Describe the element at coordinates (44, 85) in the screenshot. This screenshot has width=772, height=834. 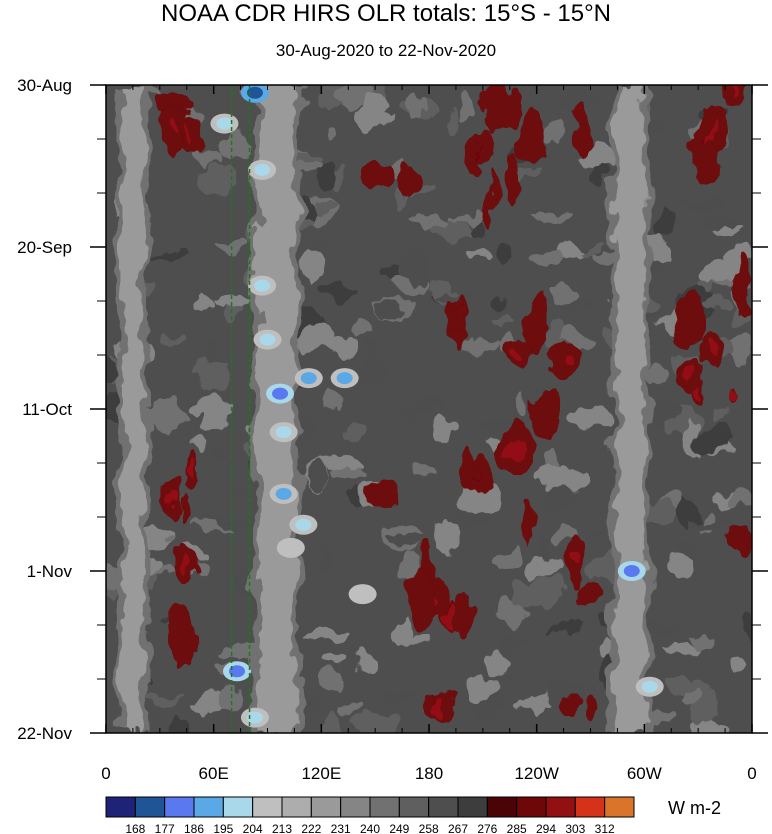
I see `y-tick-label: 30-Aug` at that location.